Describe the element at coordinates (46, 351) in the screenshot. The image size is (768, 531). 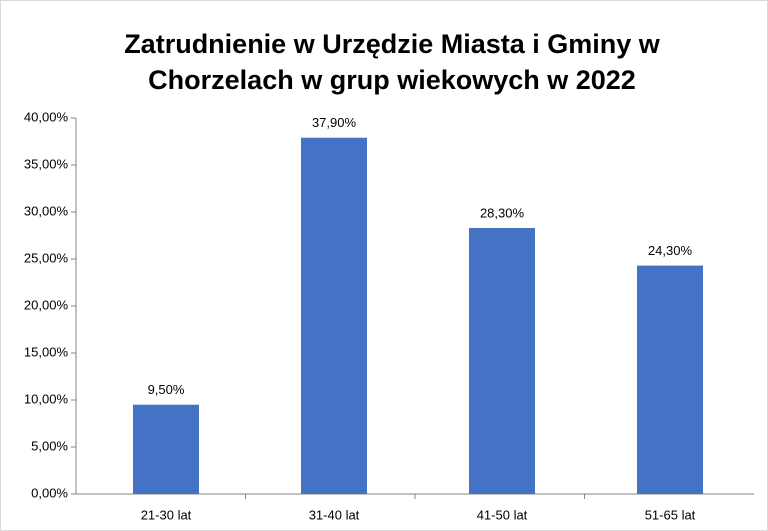
I see `y-tick-label: 15,00%` at that location.